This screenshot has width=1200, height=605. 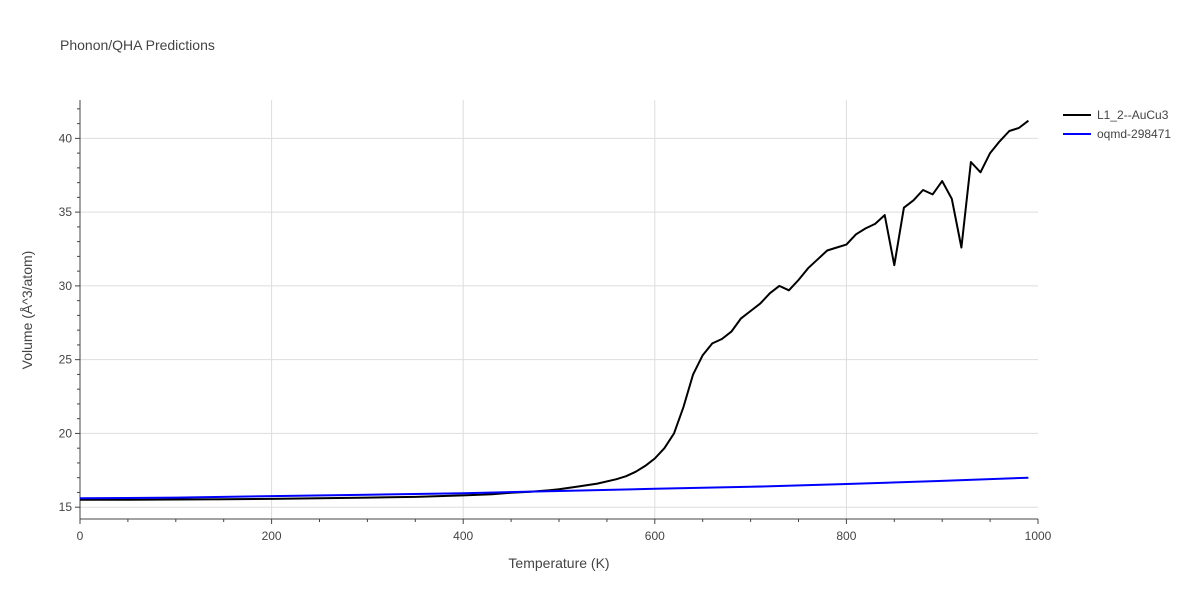 What do you see at coordinates (846, 536) in the screenshot?
I see `x-tick-label: 800` at bounding box center [846, 536].